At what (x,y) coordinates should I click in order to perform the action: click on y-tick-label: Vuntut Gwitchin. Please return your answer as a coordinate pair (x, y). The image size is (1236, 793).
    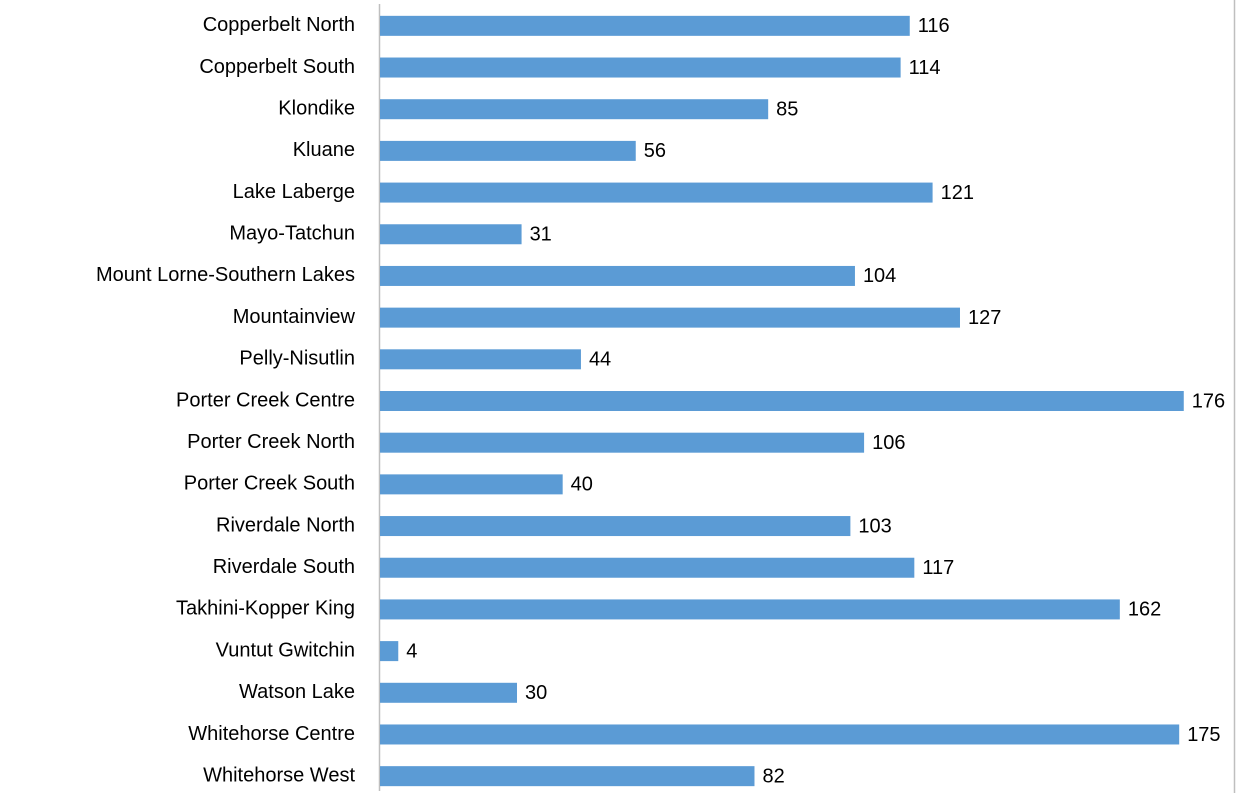
    Looking at the image, I should click on (285, 650).